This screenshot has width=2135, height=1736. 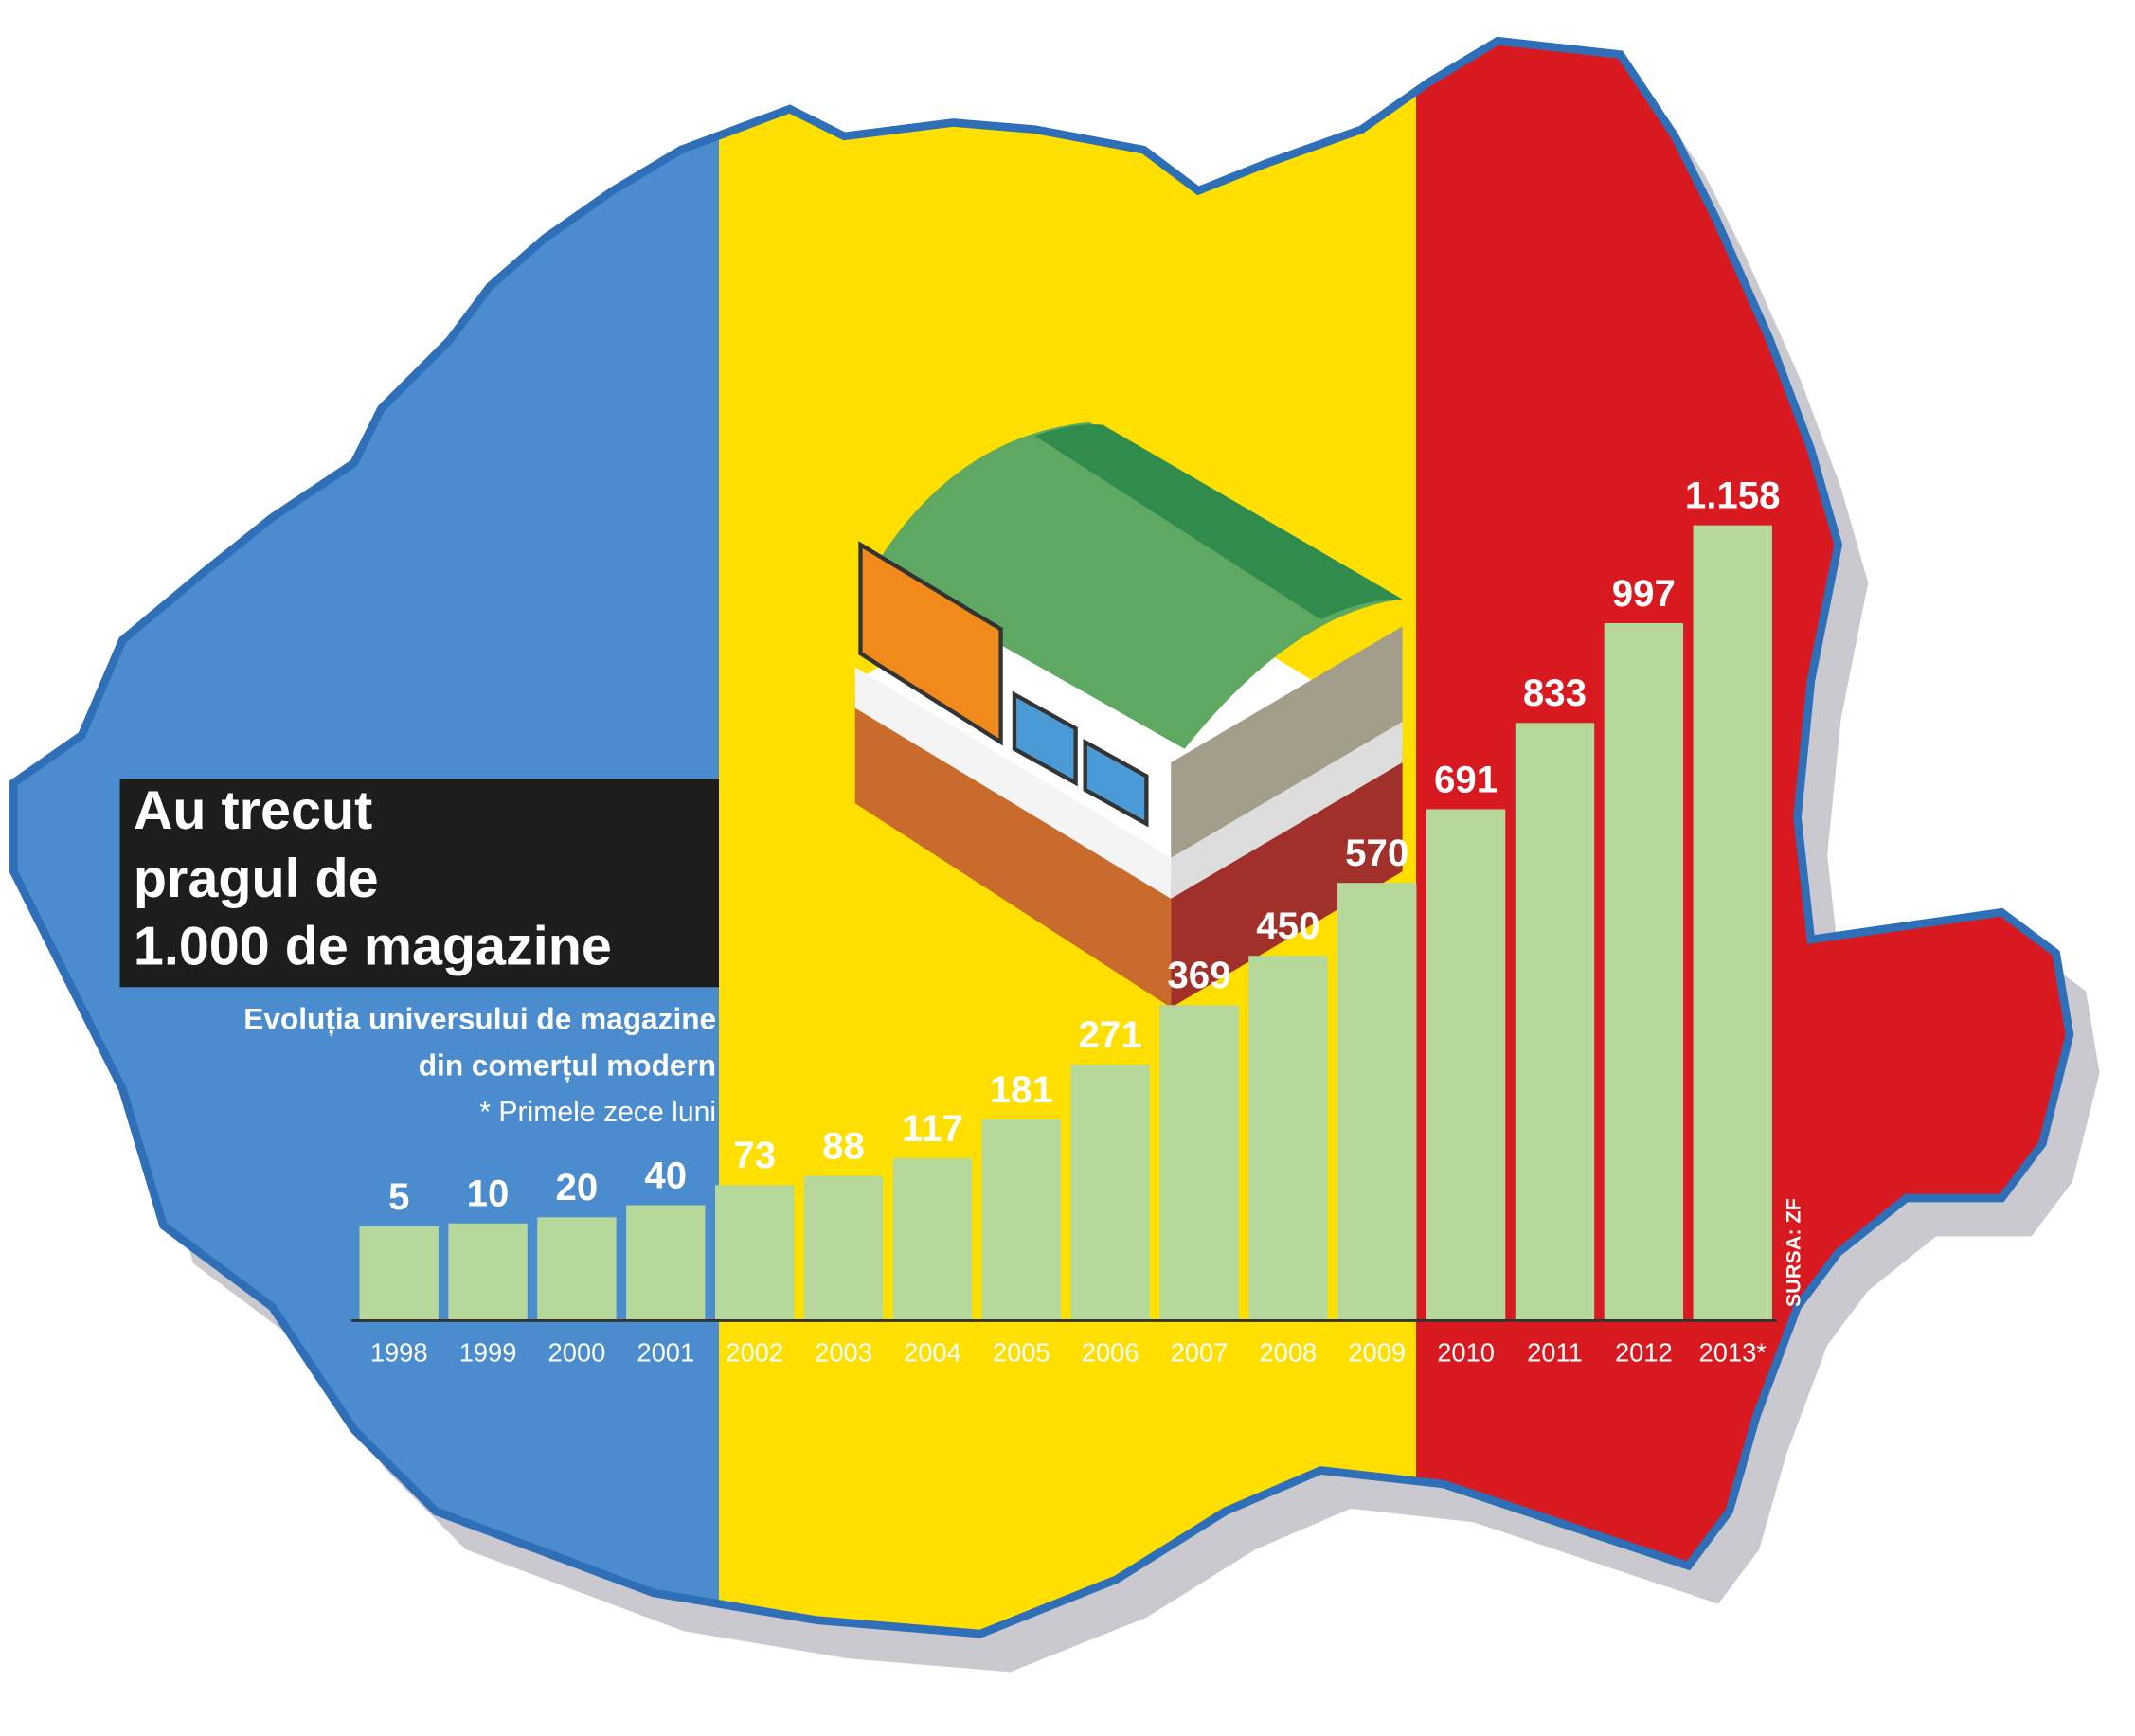 What do you see at coordinates (1377, 1353) in the screenshot?
I see `x-tick-label: 2009` at bounding box center [1377, 1353].